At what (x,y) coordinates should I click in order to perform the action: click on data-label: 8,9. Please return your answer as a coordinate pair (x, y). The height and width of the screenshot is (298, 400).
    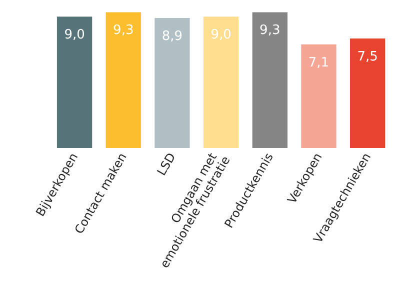
    Looking at the image, I should click on (172, 36).